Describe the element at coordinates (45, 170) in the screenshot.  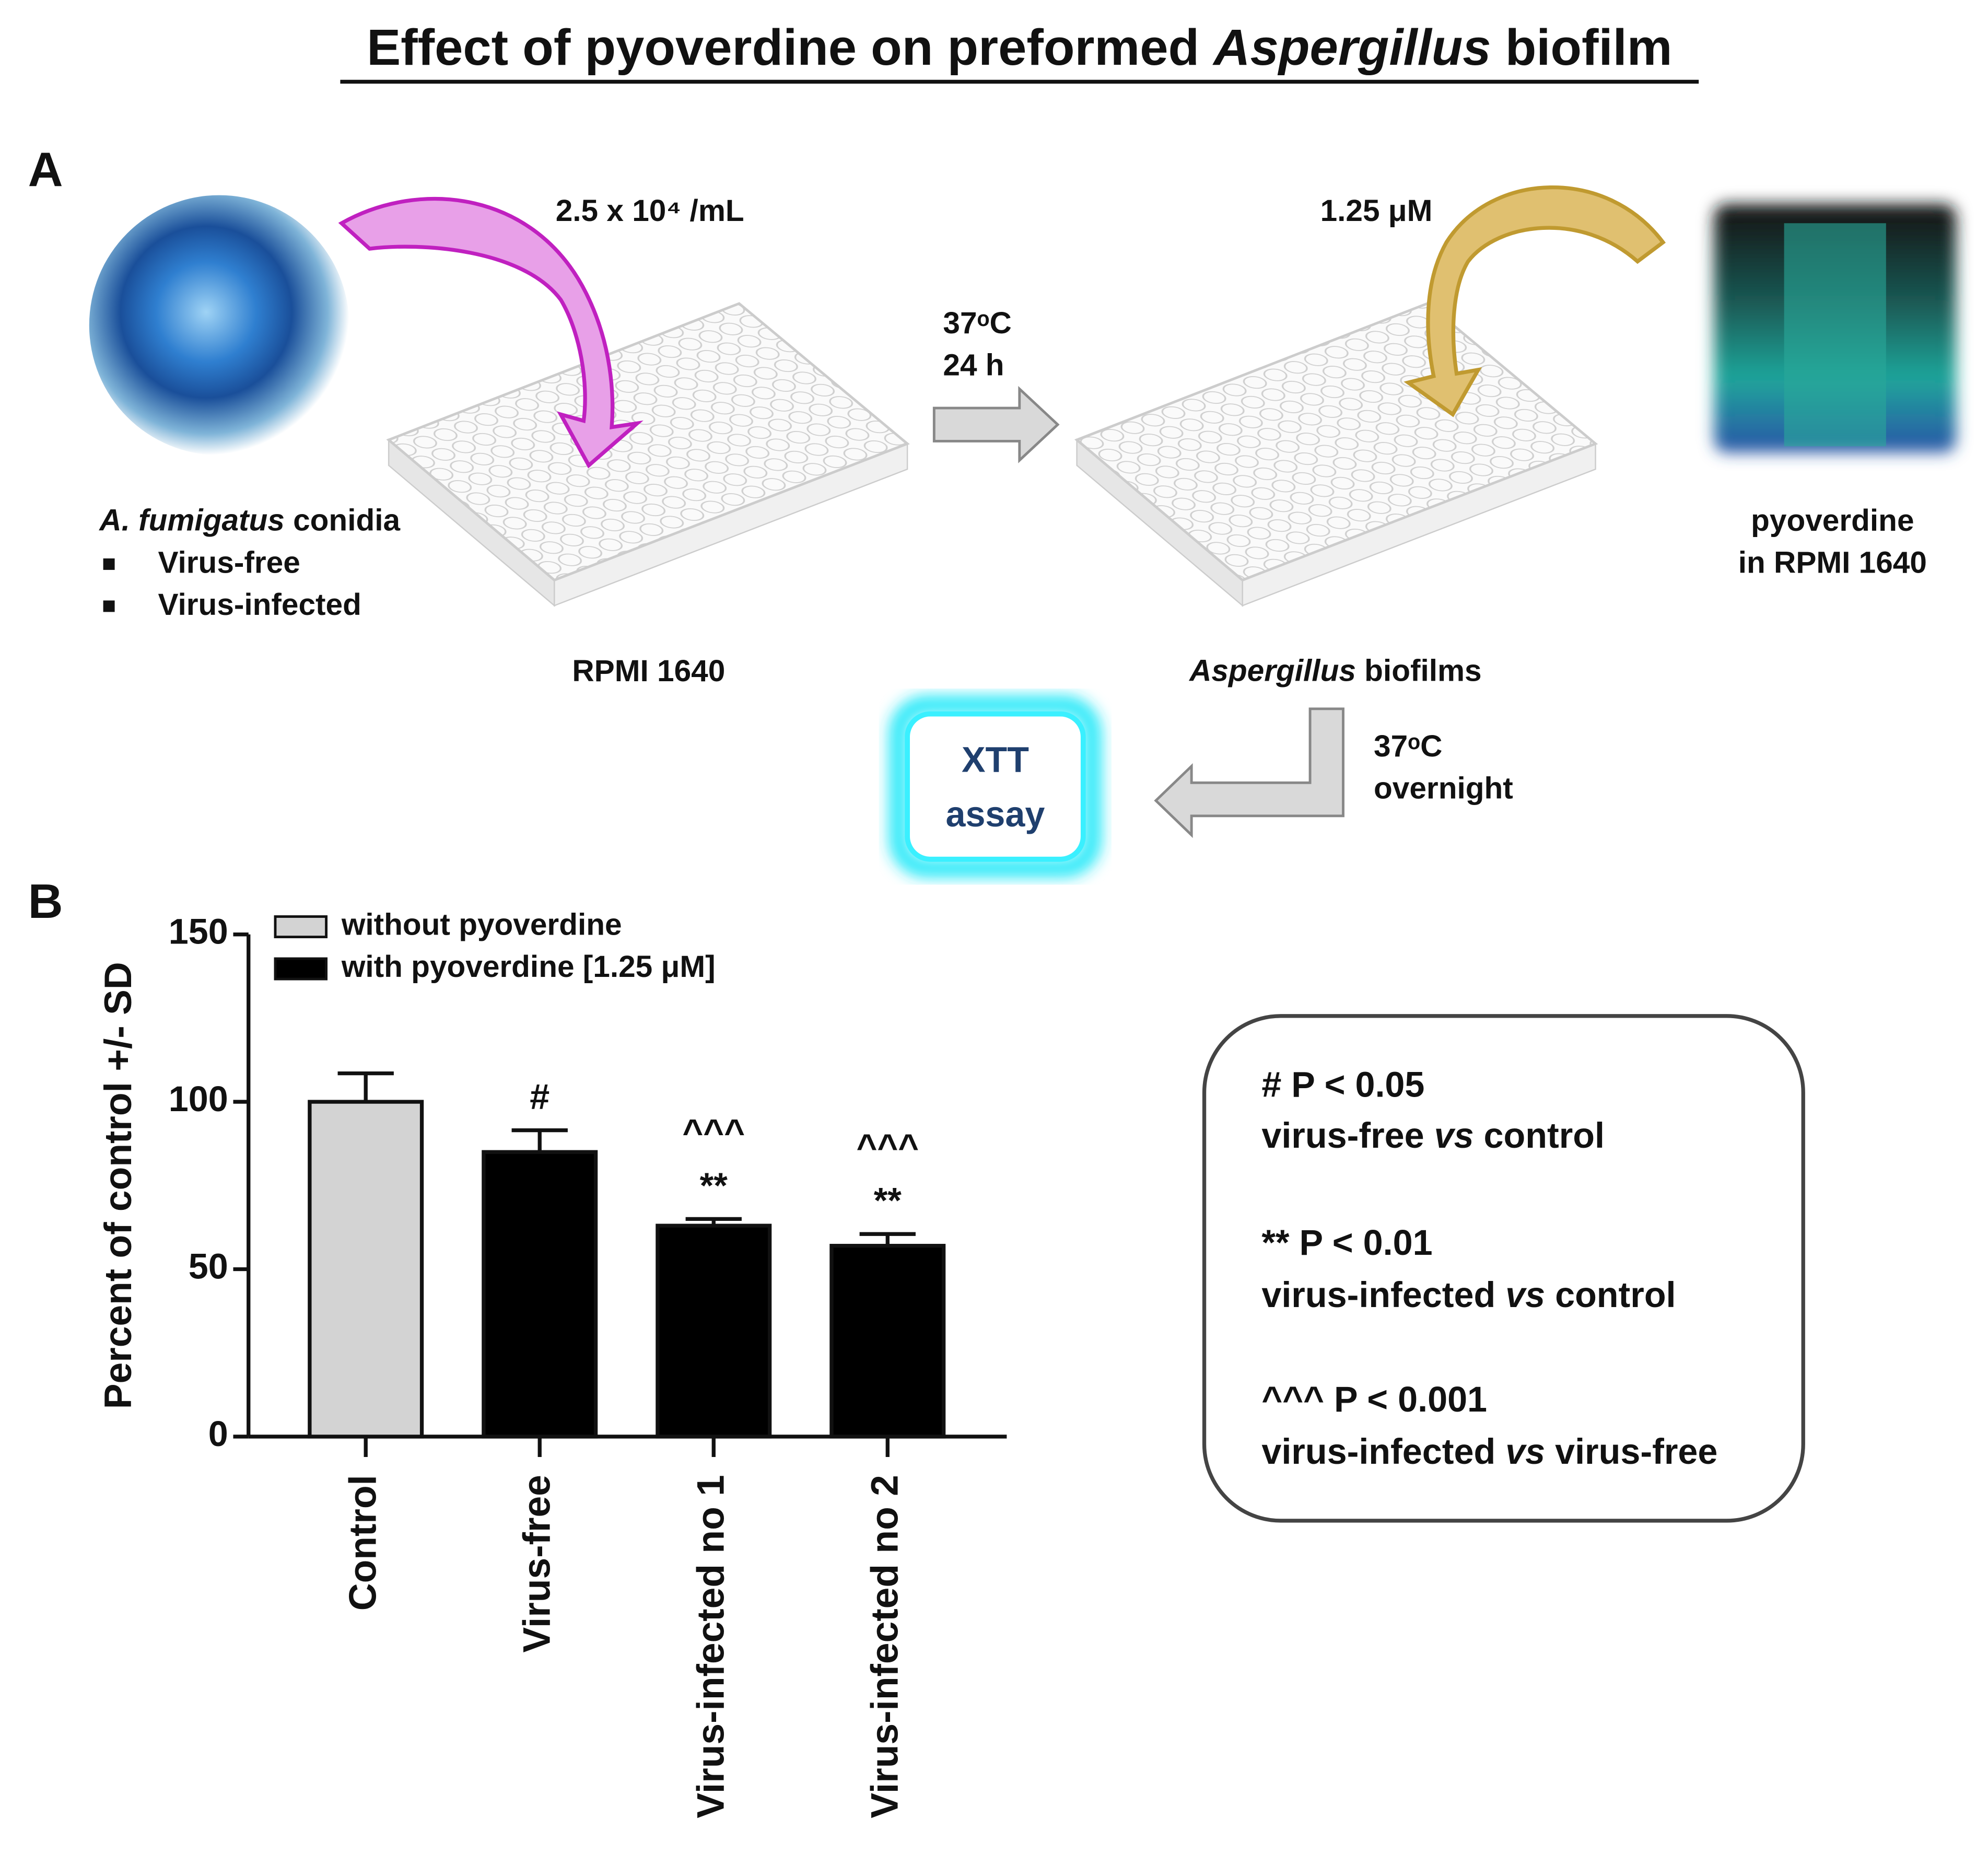
I see `panel-label: A` at that location.